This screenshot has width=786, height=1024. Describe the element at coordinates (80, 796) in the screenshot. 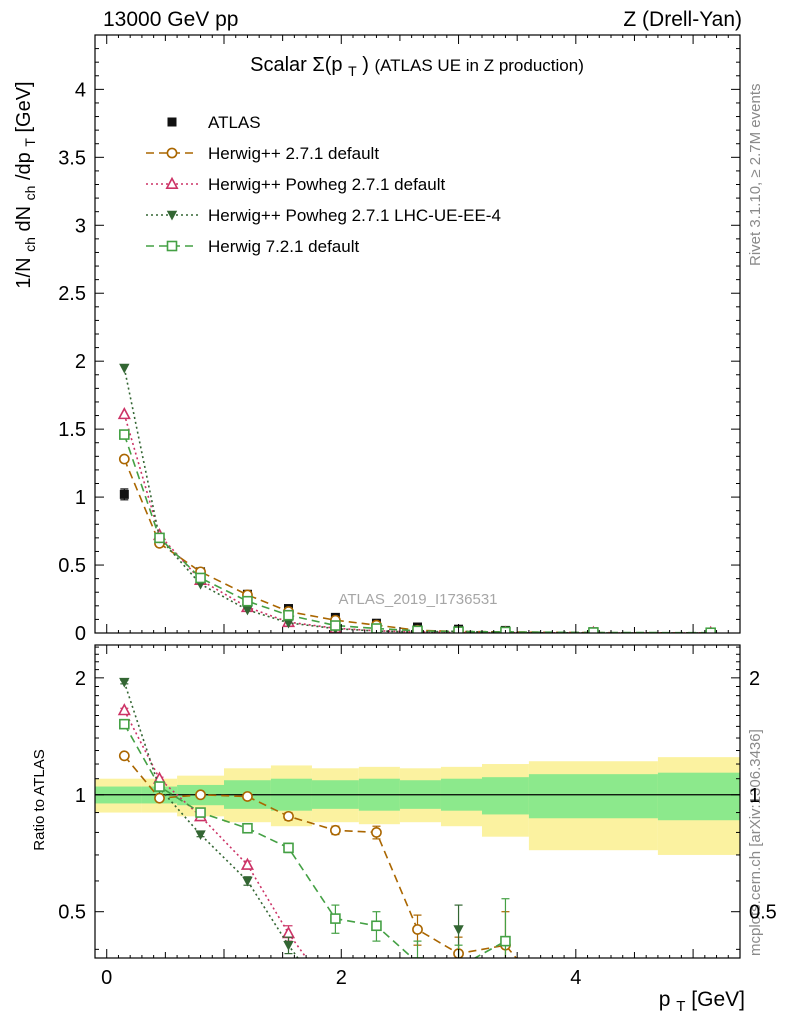

I see `ratio-y-tick-label: 1` at that location.